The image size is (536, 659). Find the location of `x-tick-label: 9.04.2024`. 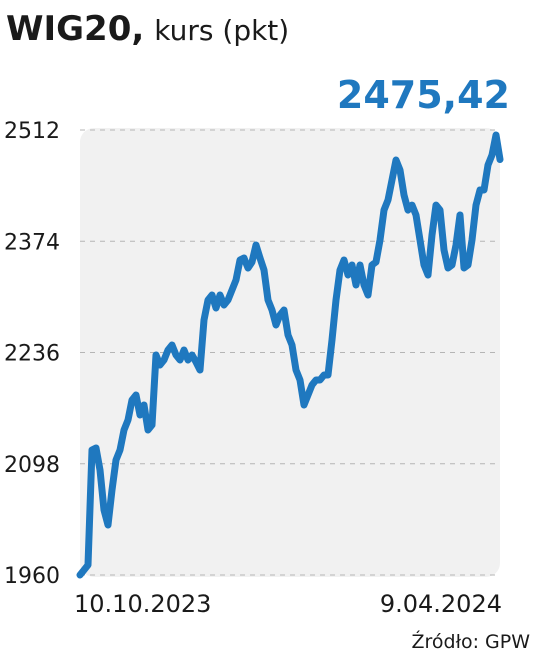

x-tick-label: 9.04.2024 is located at coordinates (441, 604).